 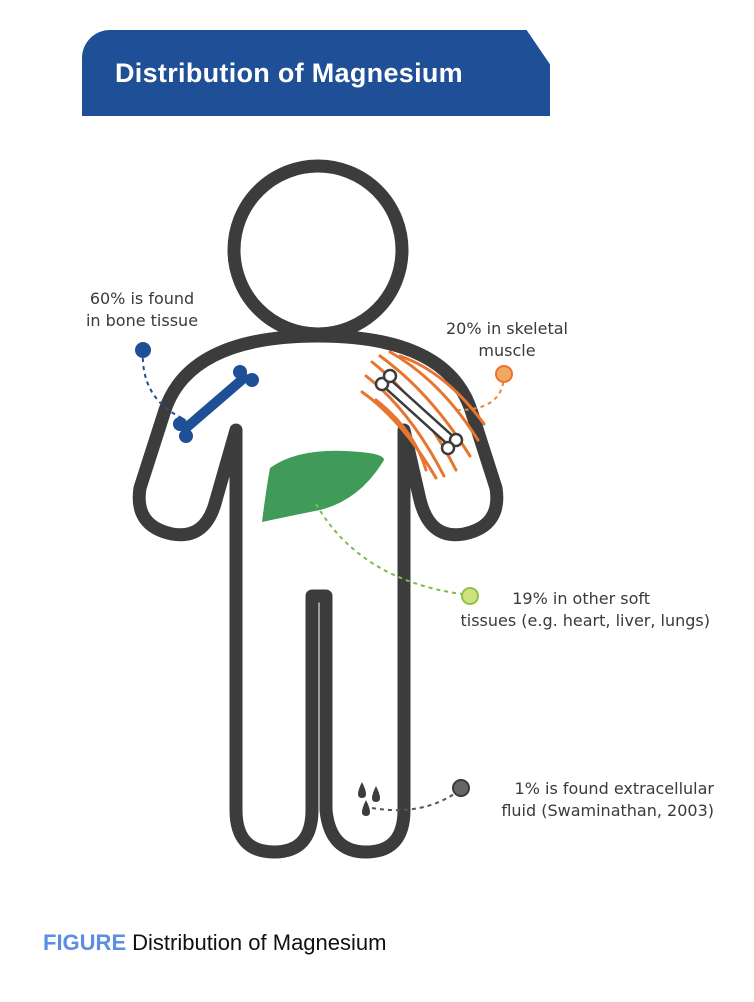 I want to click on muscle-callout-label: 20% in skeletal muscle, so click(x=507, y=340).